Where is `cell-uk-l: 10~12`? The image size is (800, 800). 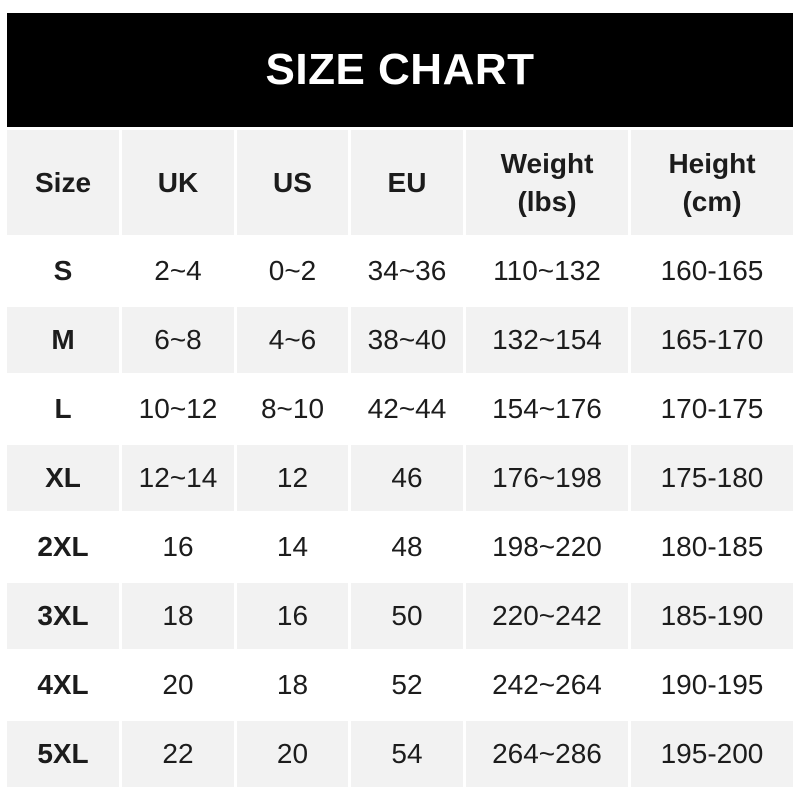
cell-uk-l: 10~12 is located at coordinates (178, 409).